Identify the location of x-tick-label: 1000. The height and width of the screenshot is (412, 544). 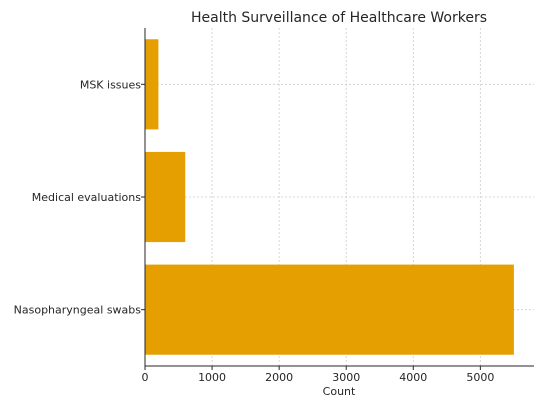
(212, 377).